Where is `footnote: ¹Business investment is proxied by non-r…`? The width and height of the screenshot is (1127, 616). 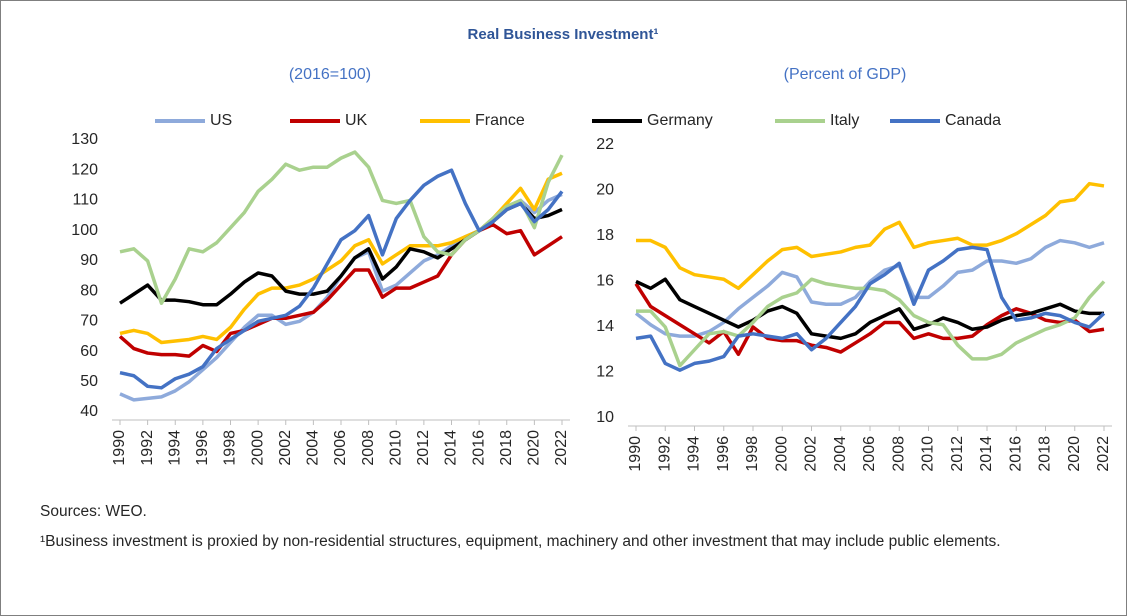 footnote: ¹Business investment is proxied by non-r… is located at coordinates (520, 541).